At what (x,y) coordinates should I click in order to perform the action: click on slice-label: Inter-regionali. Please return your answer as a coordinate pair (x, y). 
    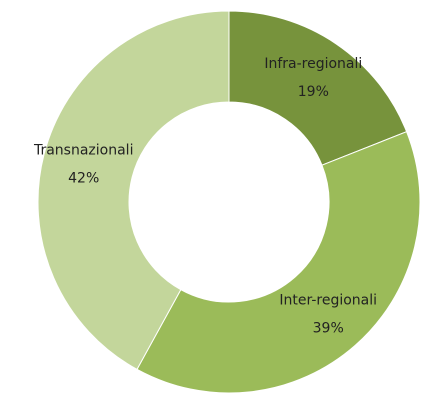
    Looking at the image, I should click on (328, 301).